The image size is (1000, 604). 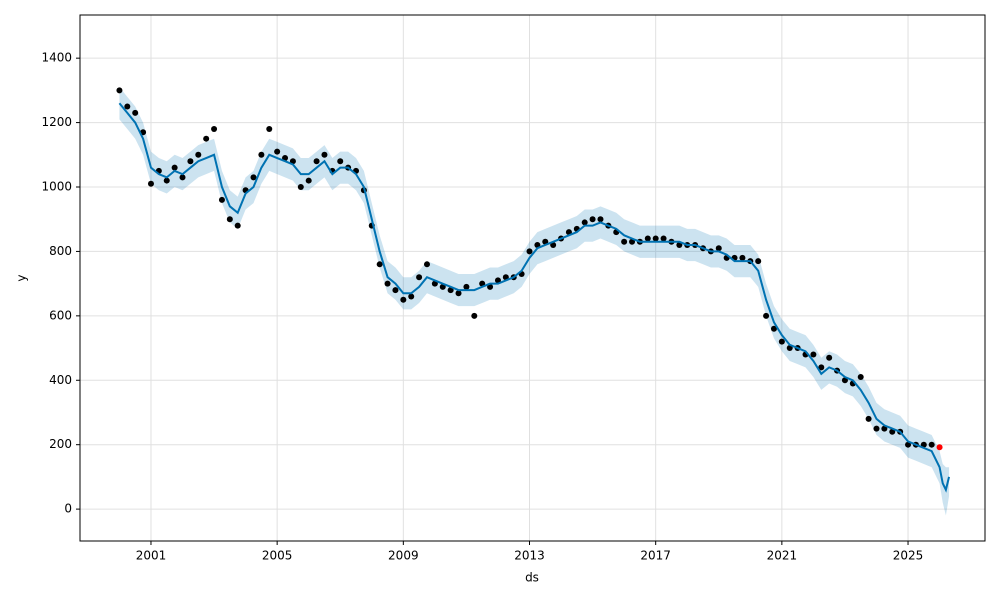 I want to click on y-tick-label: 1400, so click(x=56, y=58).